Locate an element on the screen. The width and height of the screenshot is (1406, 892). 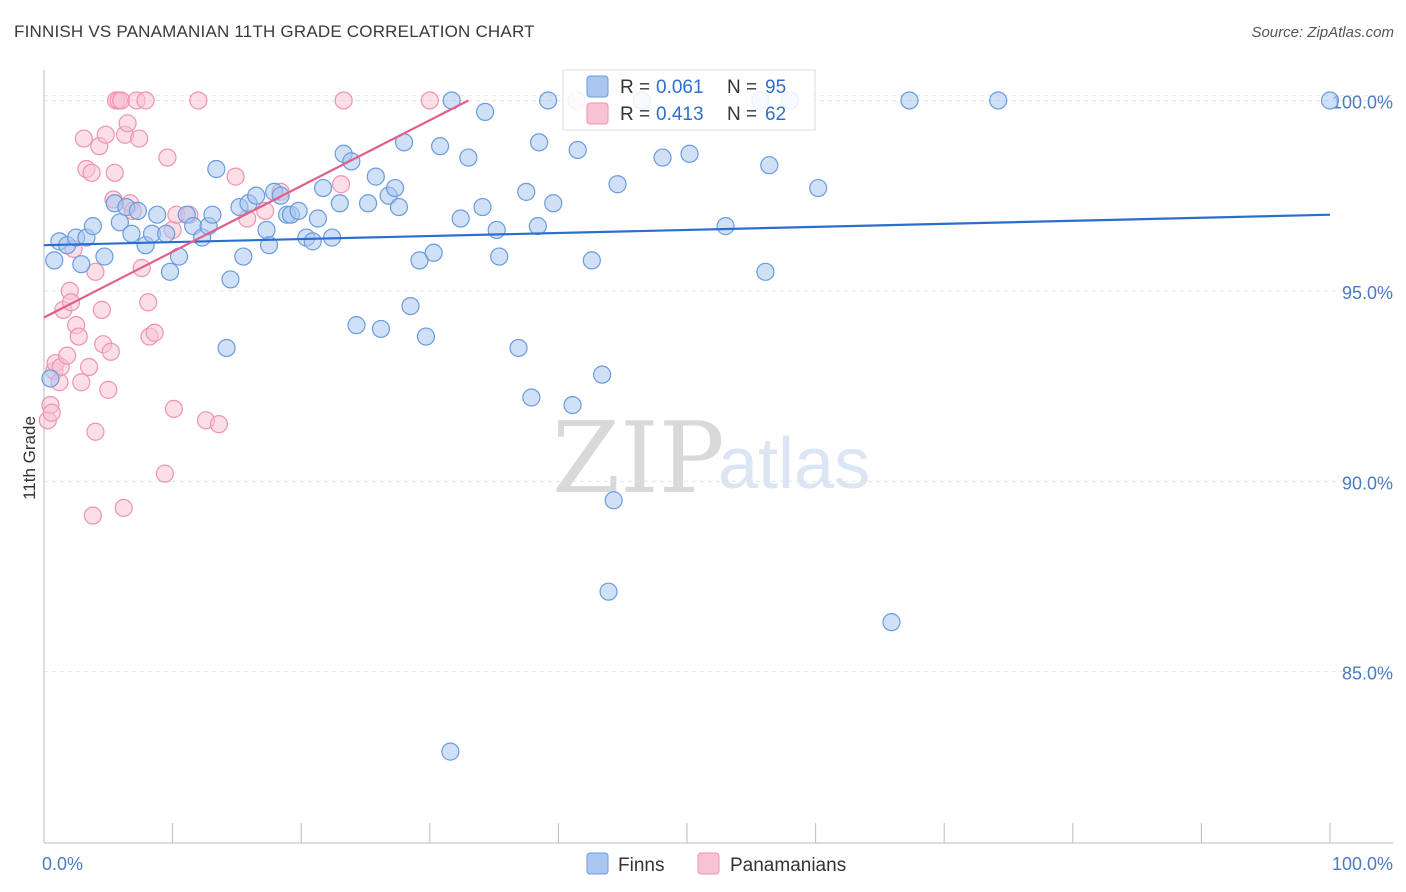
legend: R = 0.061 N = 95 R = 0.413 N = 62 is located at coordinates (689, 100).